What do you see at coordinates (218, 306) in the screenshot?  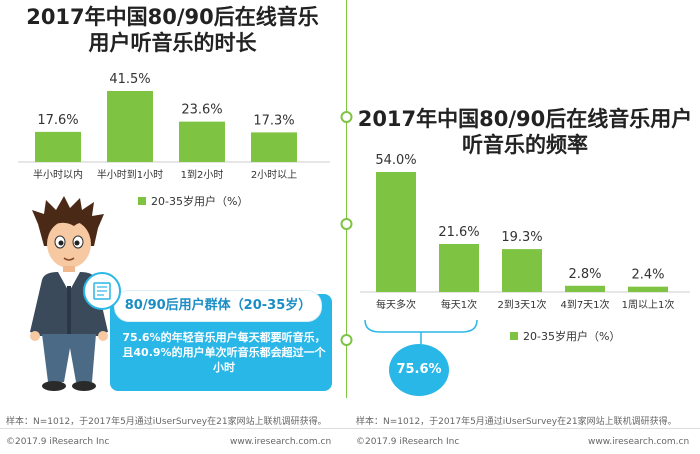 I see `callout-heading: 80/90后用户群体（20-35岁）` at bounding box center [218, 306].